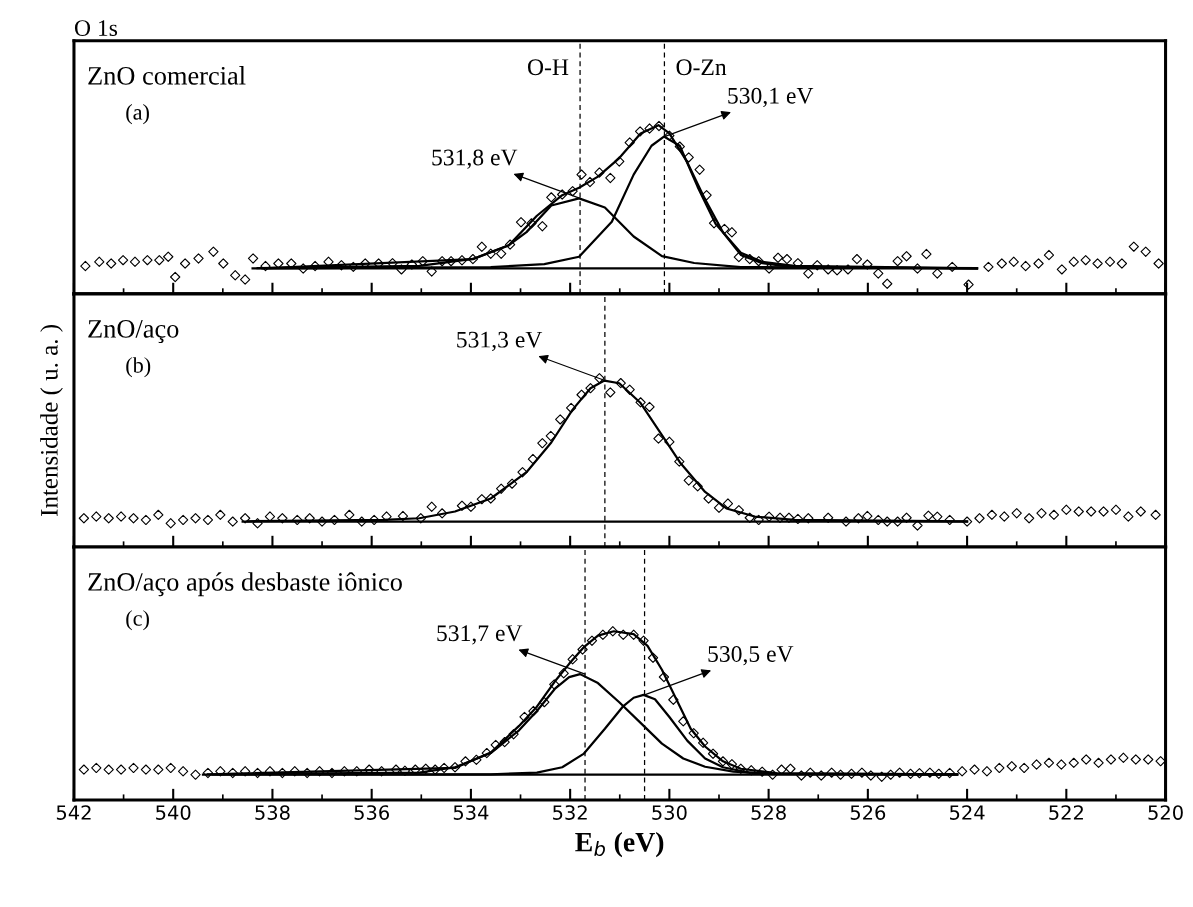  Describe the element at coordinates (51, 420) in the screenshot. I see `y-axis-title: Intensidade ( u. a. )` at that location.